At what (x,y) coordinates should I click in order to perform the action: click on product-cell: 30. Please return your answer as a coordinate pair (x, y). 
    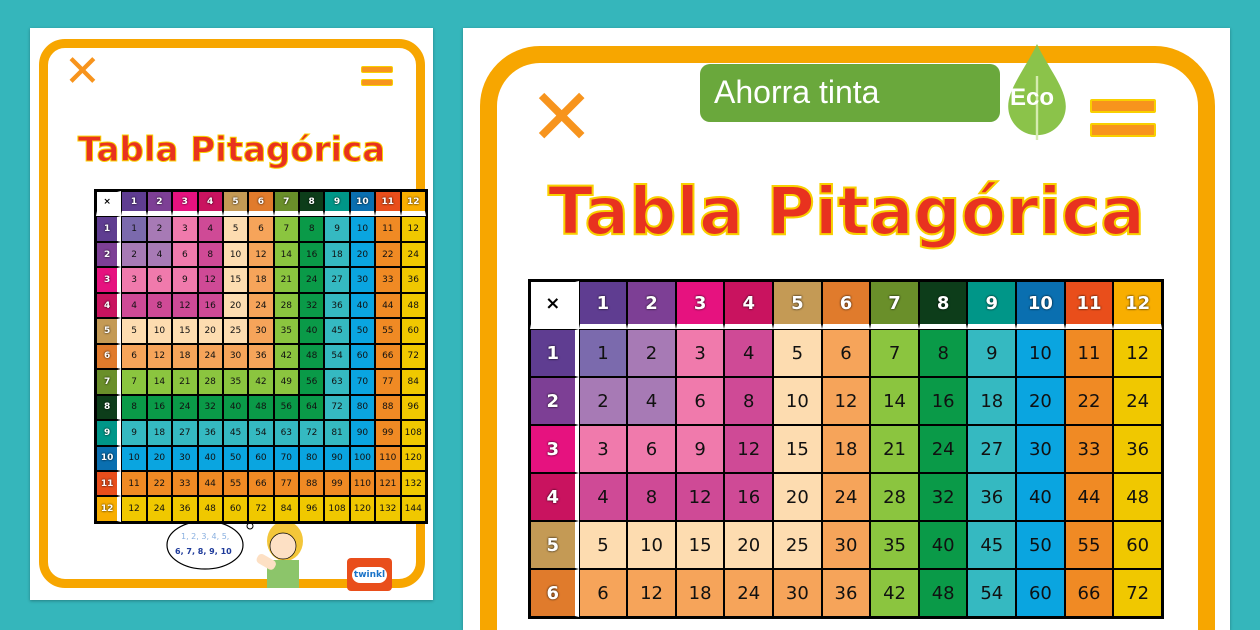
    Looking at the image, I should click on (797, 593).